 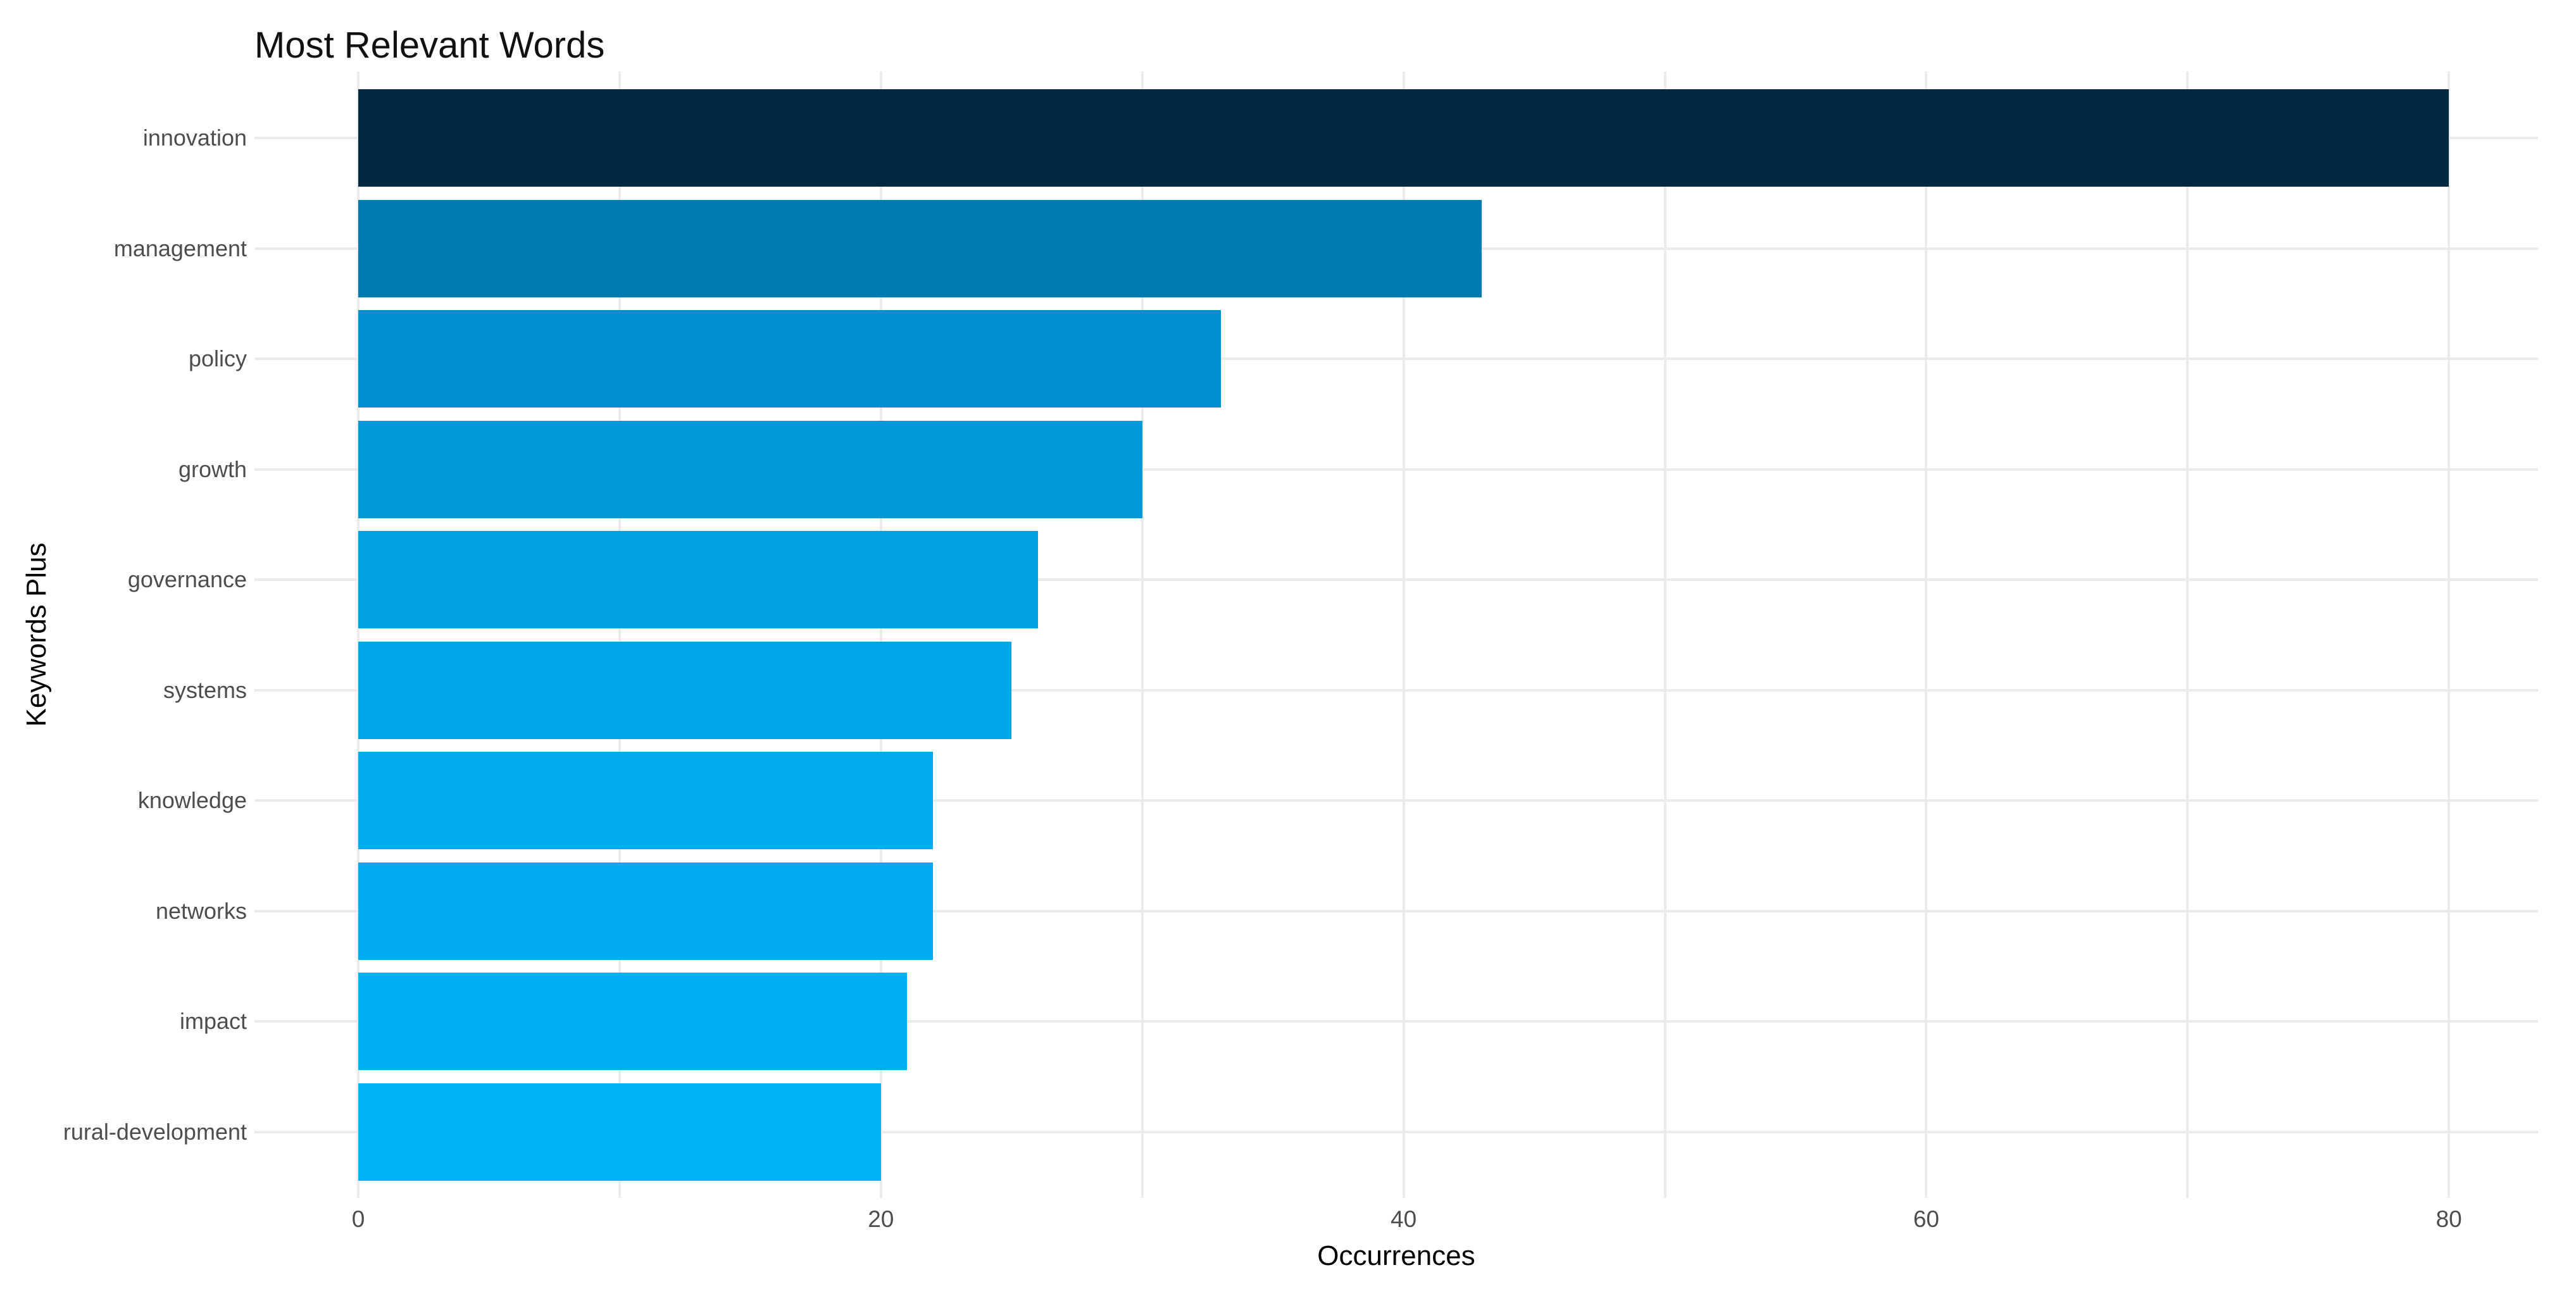 What do you see at coordinates (155, 1131) in the screenshot?
I see `category-label-rural-development: rural-development` at bounding box center [155, 1131].